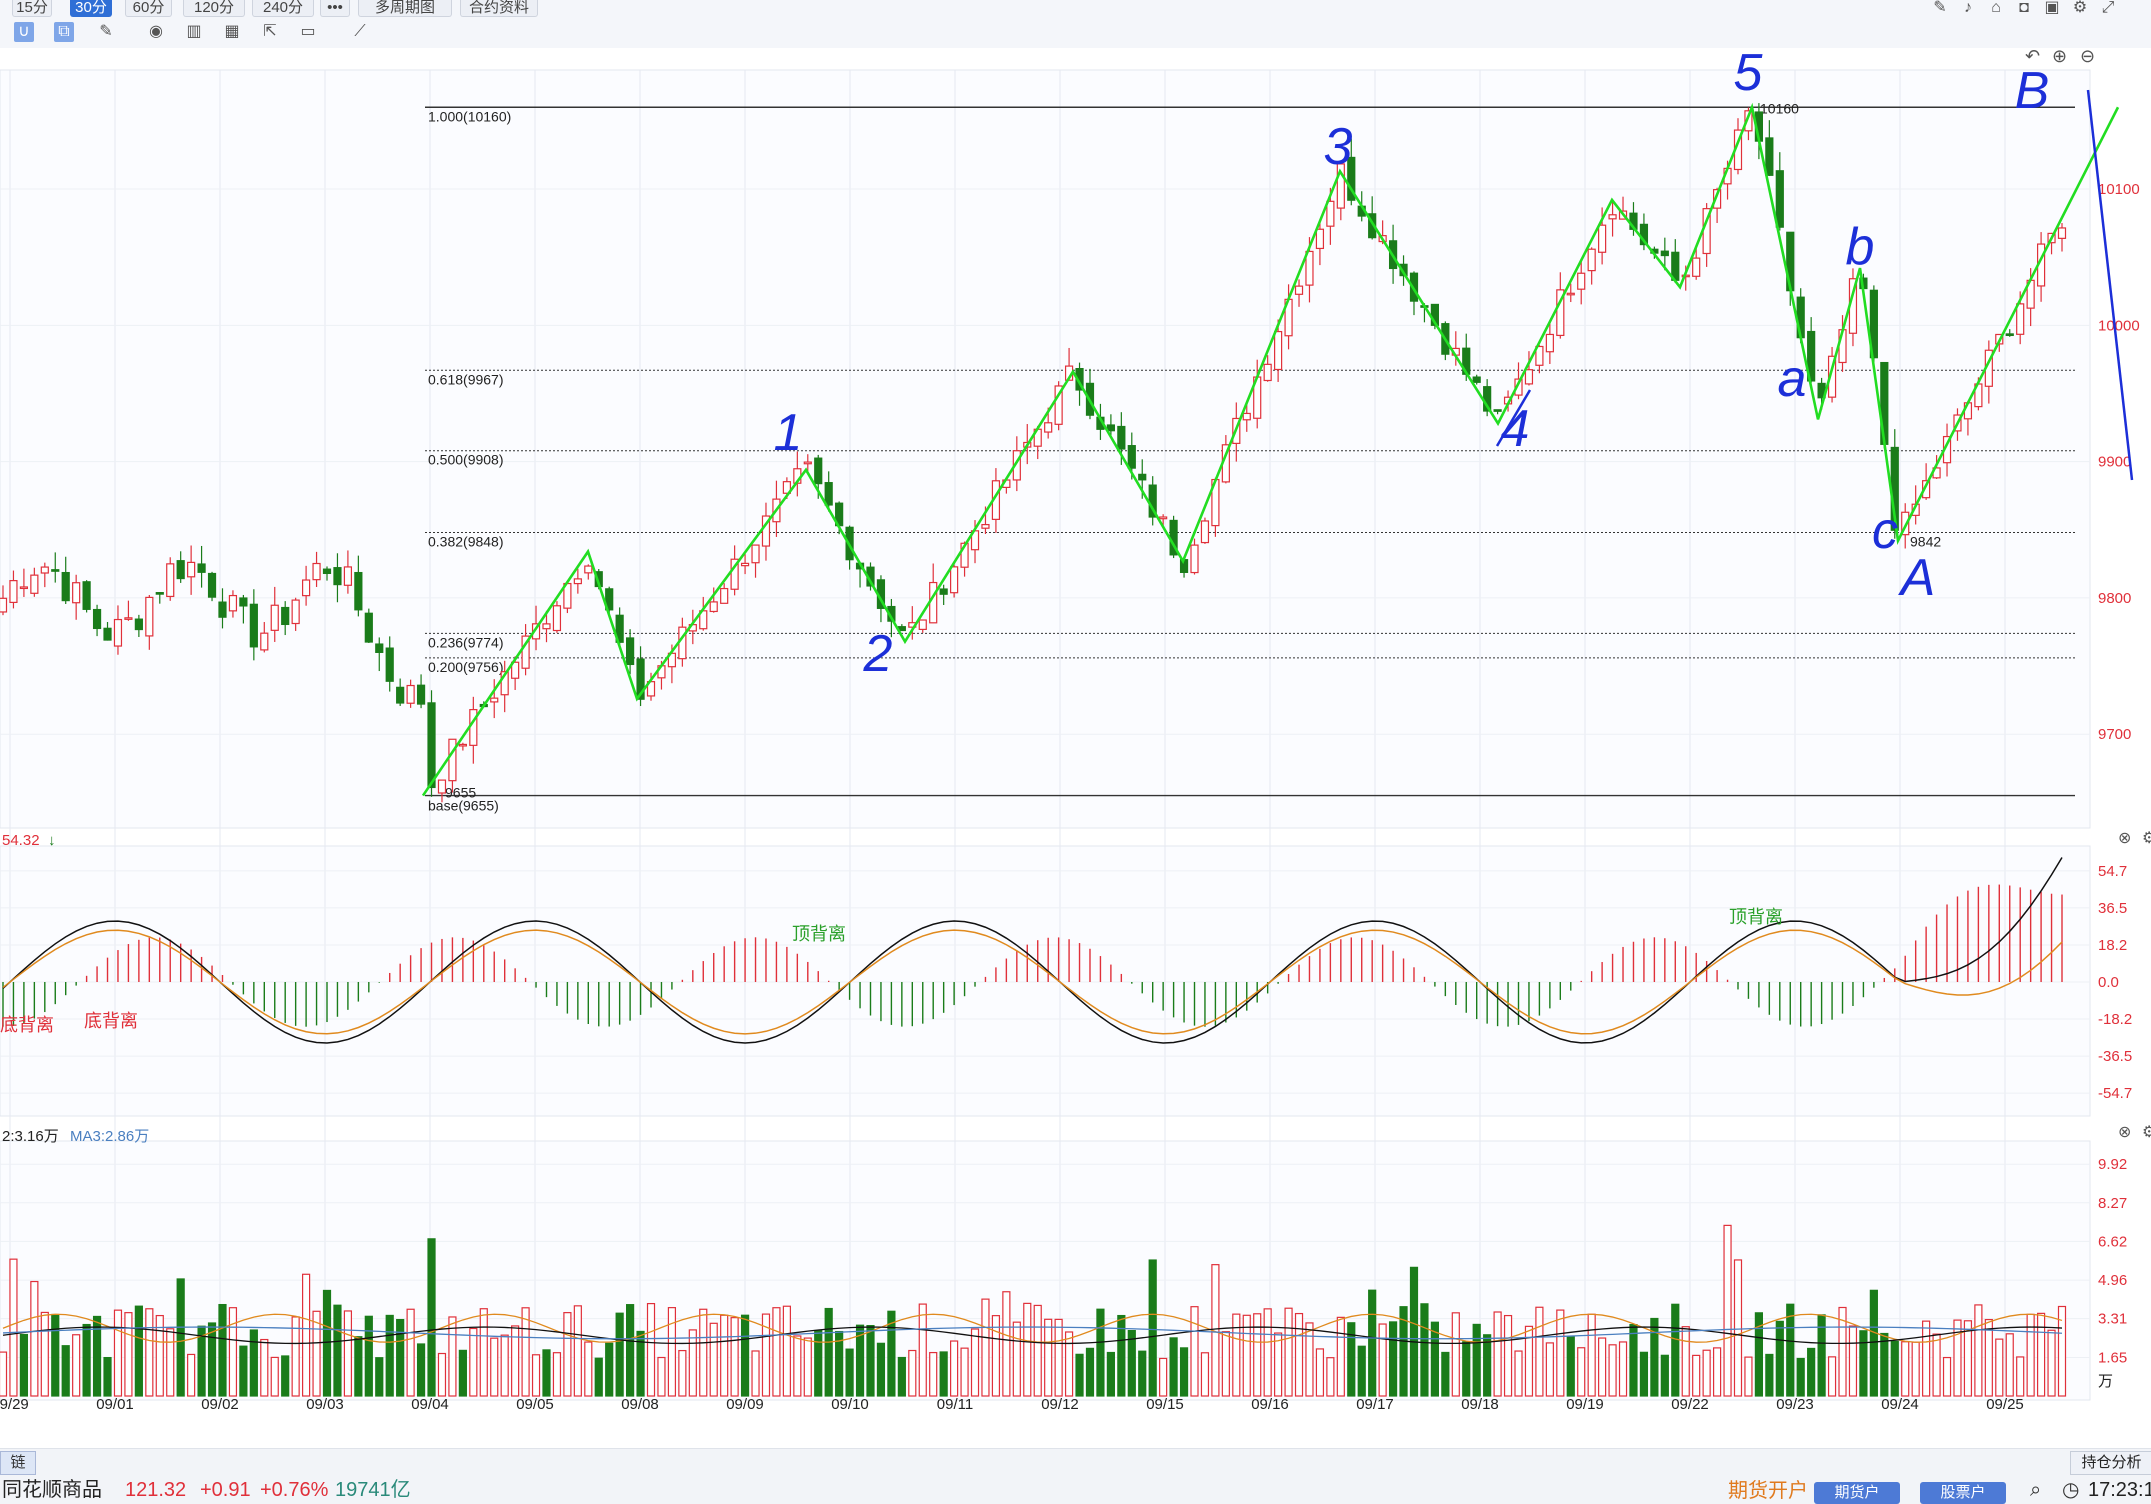 The image size is (2151, 1504). Describe the element at coordinates (148, 8) in the screenshot. I see `period-60m: 60分` at that location.